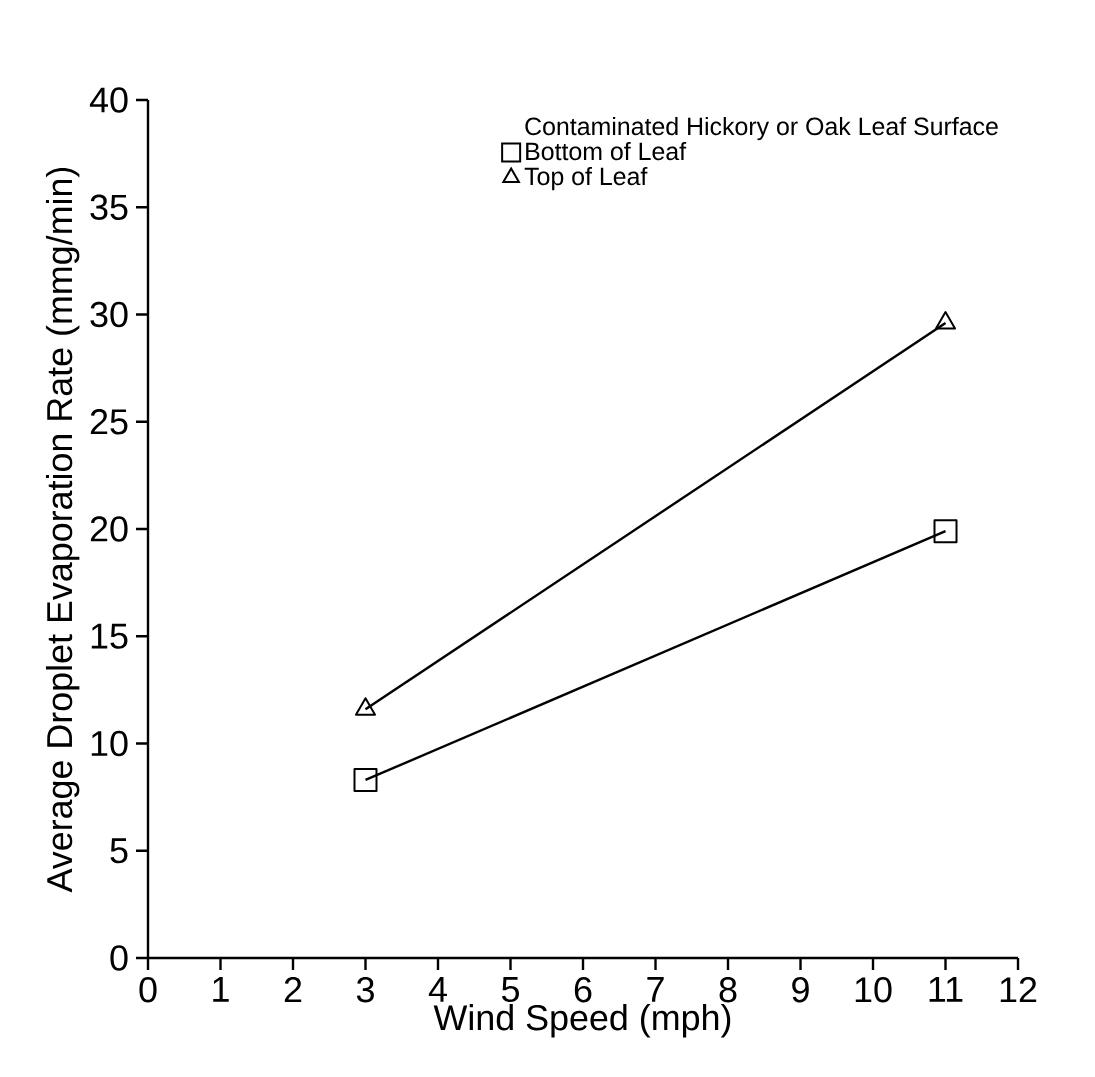 Image resolution: width=1095 pixels, height=1077 pixels. I want to click on x-tick-label: 6, so click(583, 990).